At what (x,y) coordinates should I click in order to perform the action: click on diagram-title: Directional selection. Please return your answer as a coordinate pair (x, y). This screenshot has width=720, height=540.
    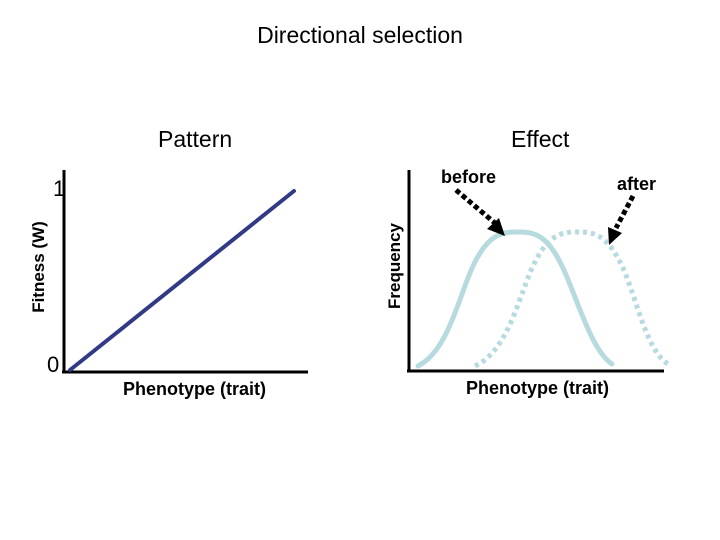
    Looking at the image, I should click on (360, 35).